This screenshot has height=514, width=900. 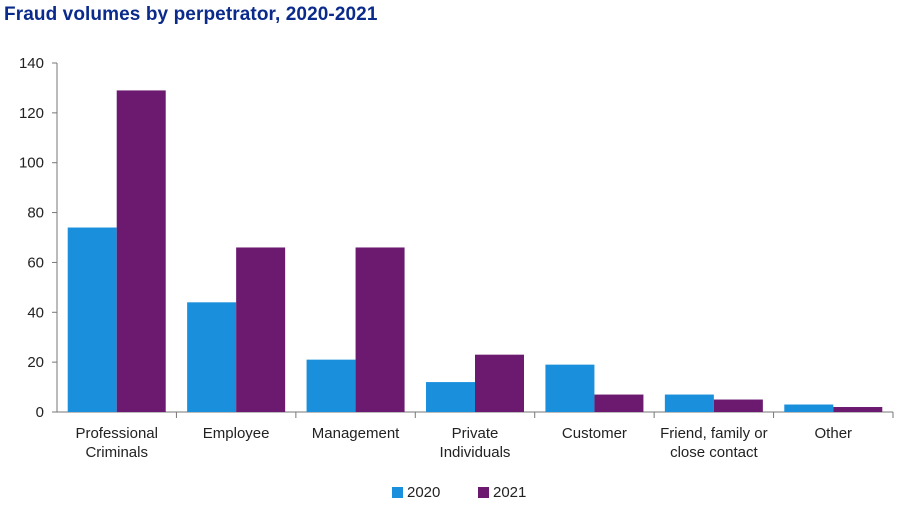 What do you see at coordinates (714, 452) in the screenshot?
I see `x-category-label-line: close contact` at bounding box center [714, 452].